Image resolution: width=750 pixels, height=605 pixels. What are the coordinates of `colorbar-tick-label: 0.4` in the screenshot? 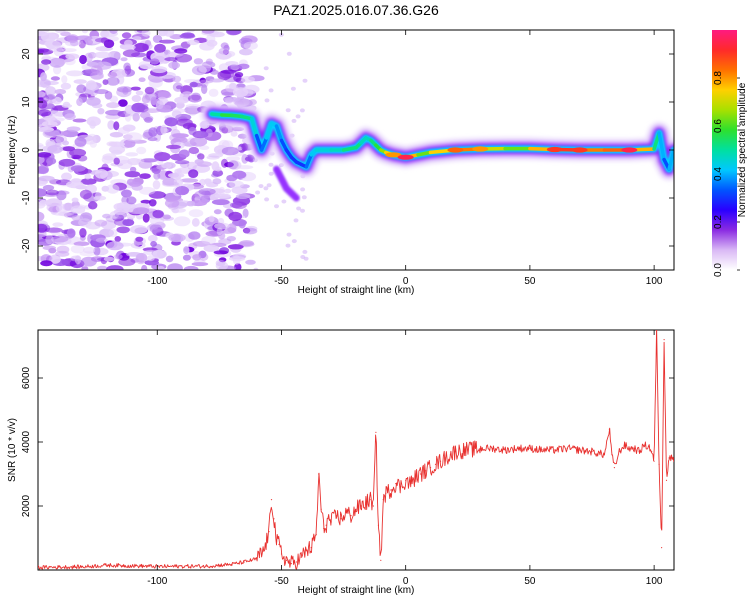 It's located at (718, 174).